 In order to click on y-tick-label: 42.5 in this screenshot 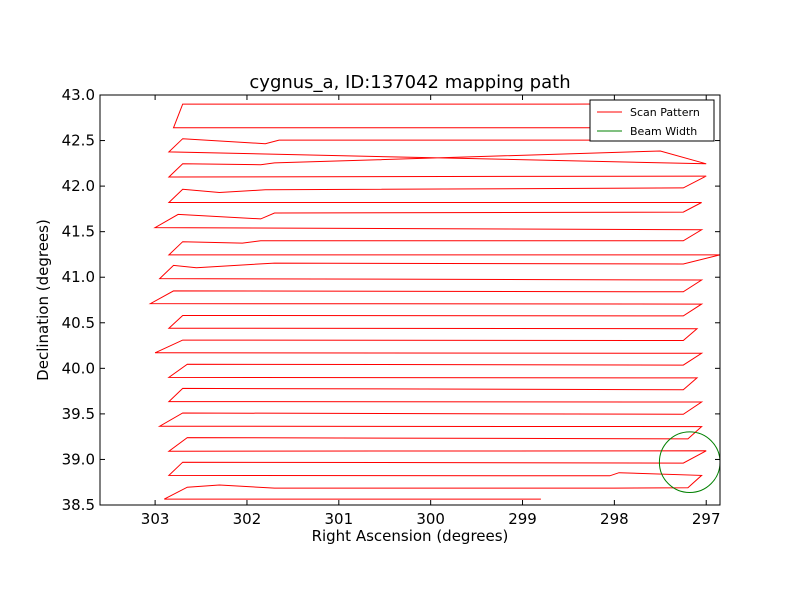, I will do `click(78, 141)`.